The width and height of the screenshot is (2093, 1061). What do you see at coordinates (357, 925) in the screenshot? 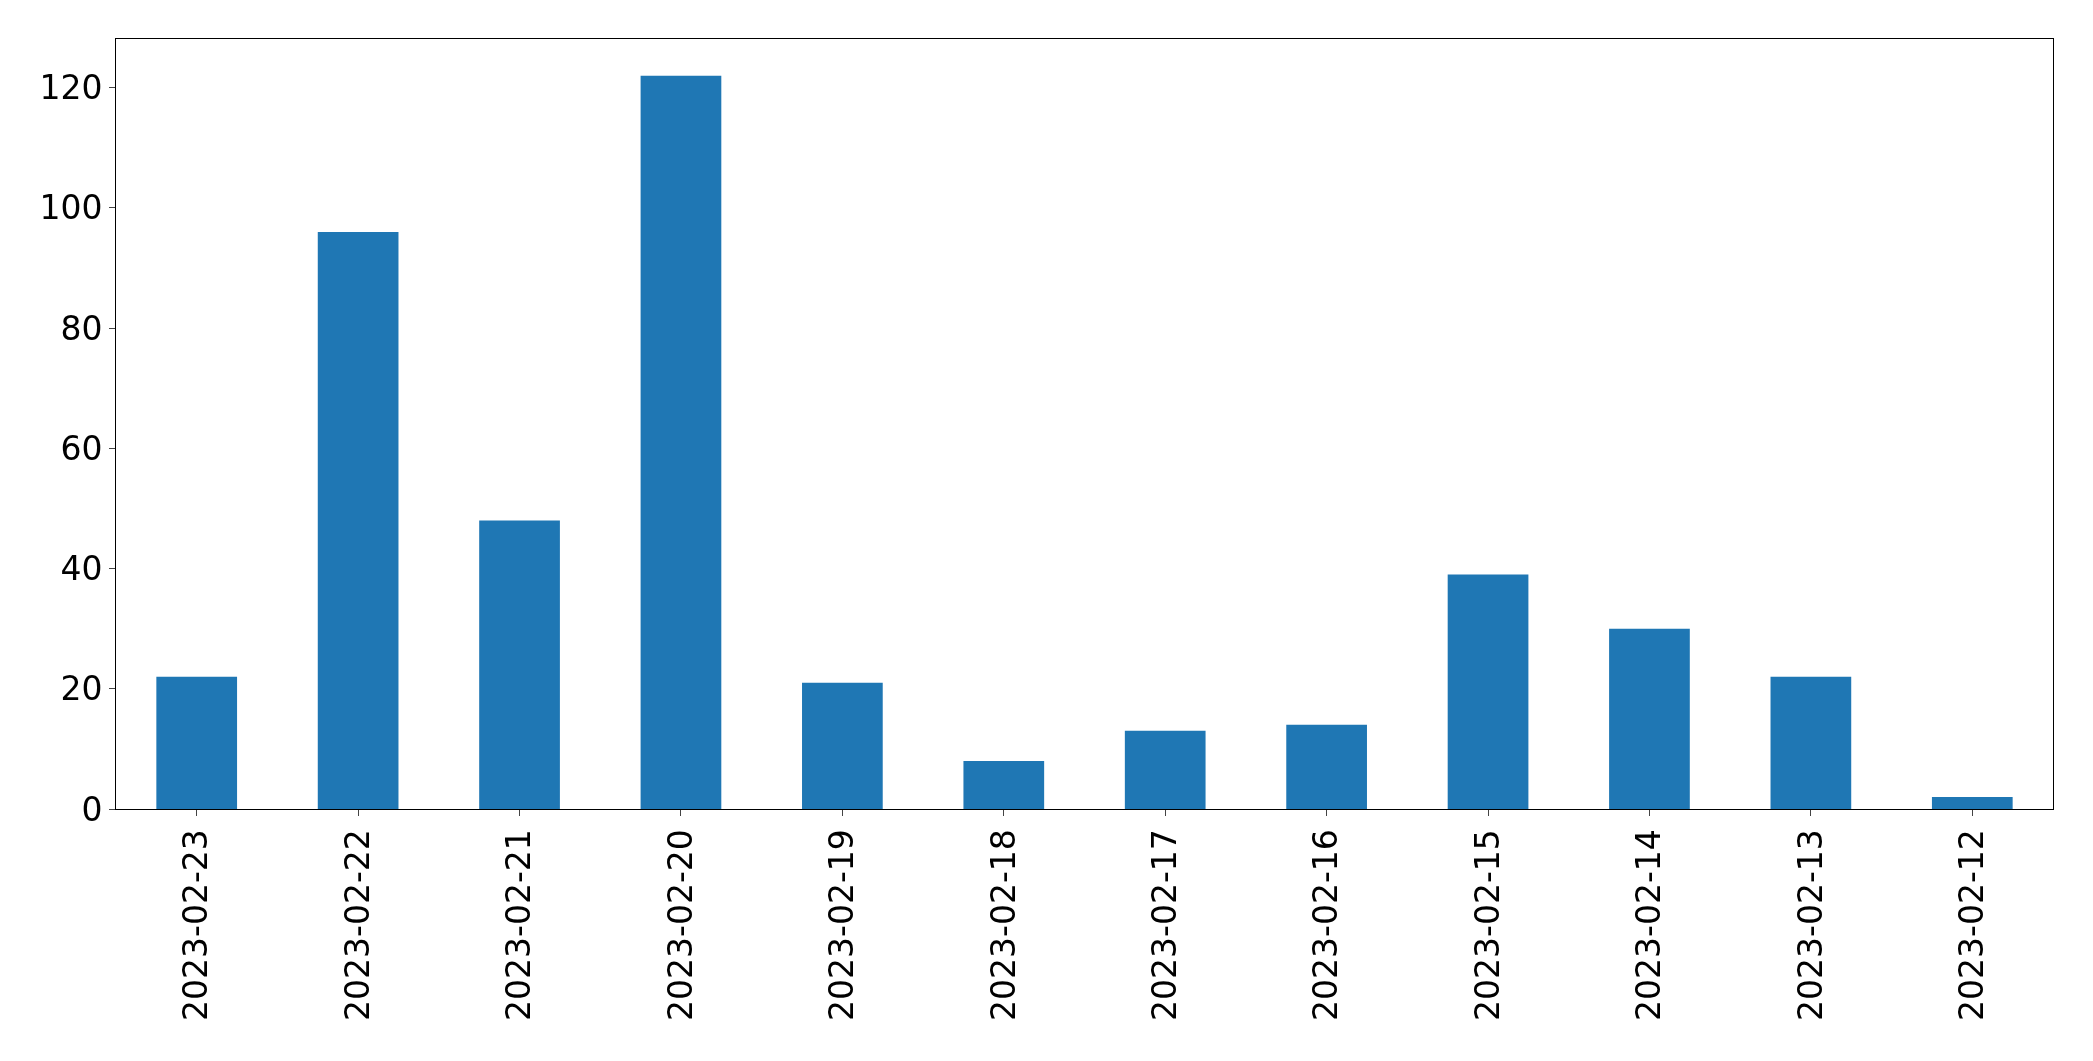
I see `x-tick-label: 2023-02-22` at bounding box center [357, 925].